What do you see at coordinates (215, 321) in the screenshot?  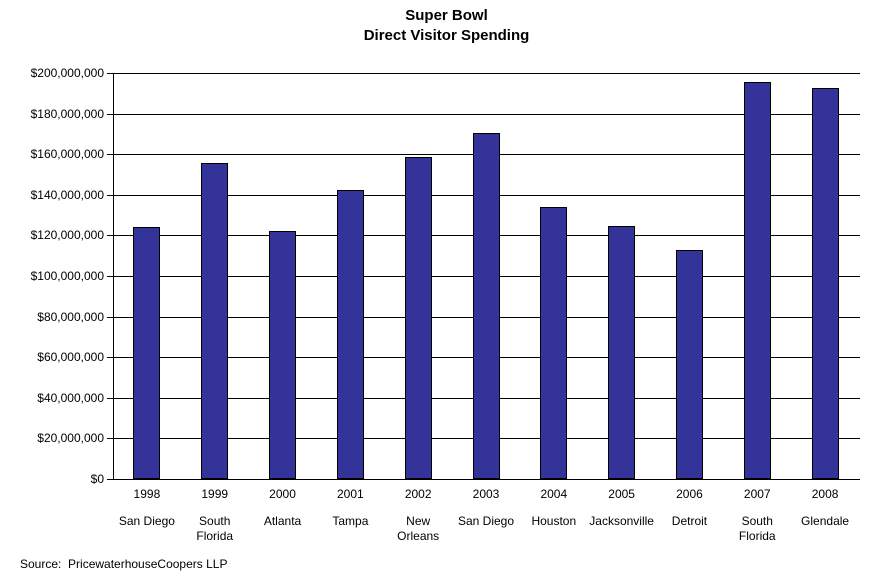 I see `bar-1999` at bounding box center [215, 321].